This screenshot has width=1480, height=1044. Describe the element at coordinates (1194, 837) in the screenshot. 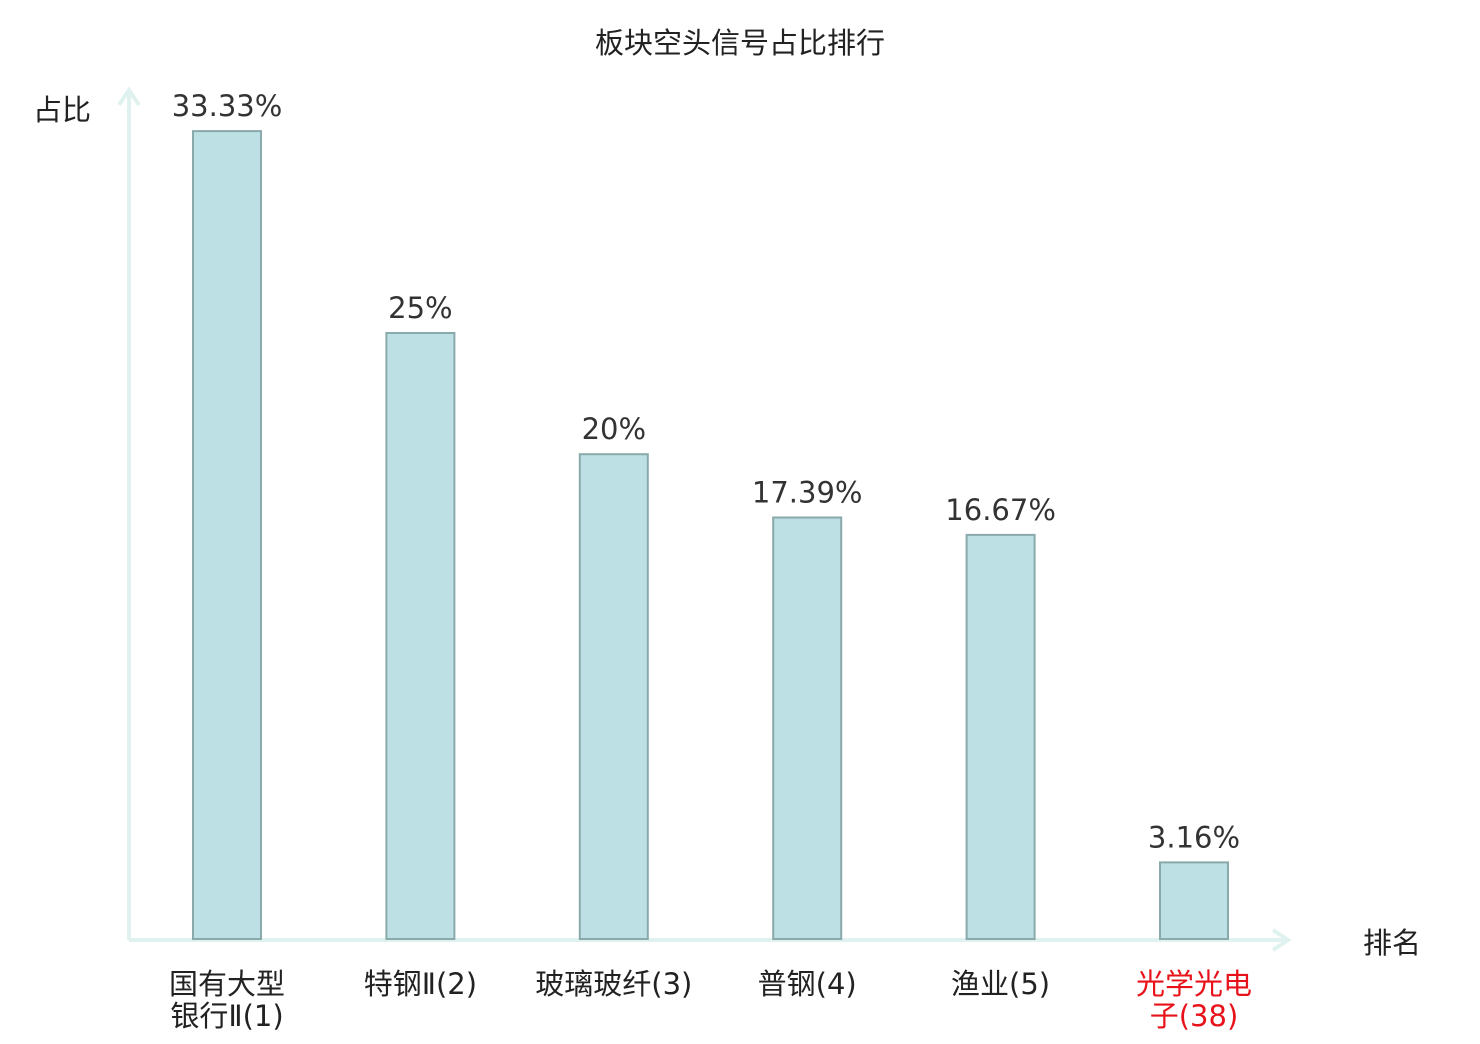

I see `value-label-5: 3.16%` at that location.